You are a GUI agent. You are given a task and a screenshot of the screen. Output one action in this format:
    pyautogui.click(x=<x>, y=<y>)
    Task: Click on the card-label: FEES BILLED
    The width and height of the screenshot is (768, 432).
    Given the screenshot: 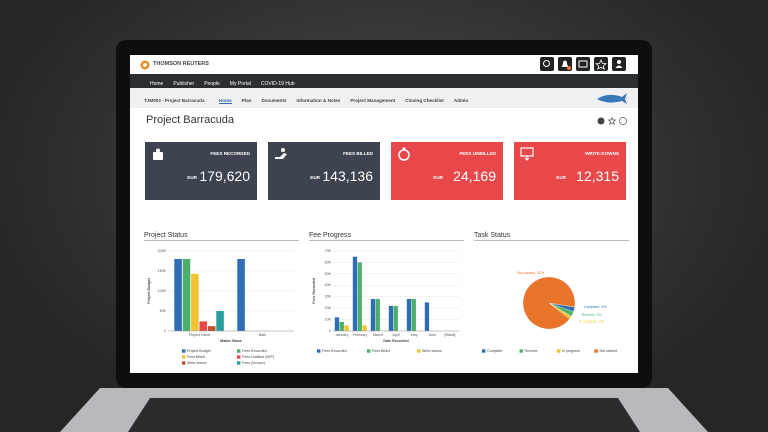 What is the action you would take?
    pyautogui.click(x=358, y=153)
    